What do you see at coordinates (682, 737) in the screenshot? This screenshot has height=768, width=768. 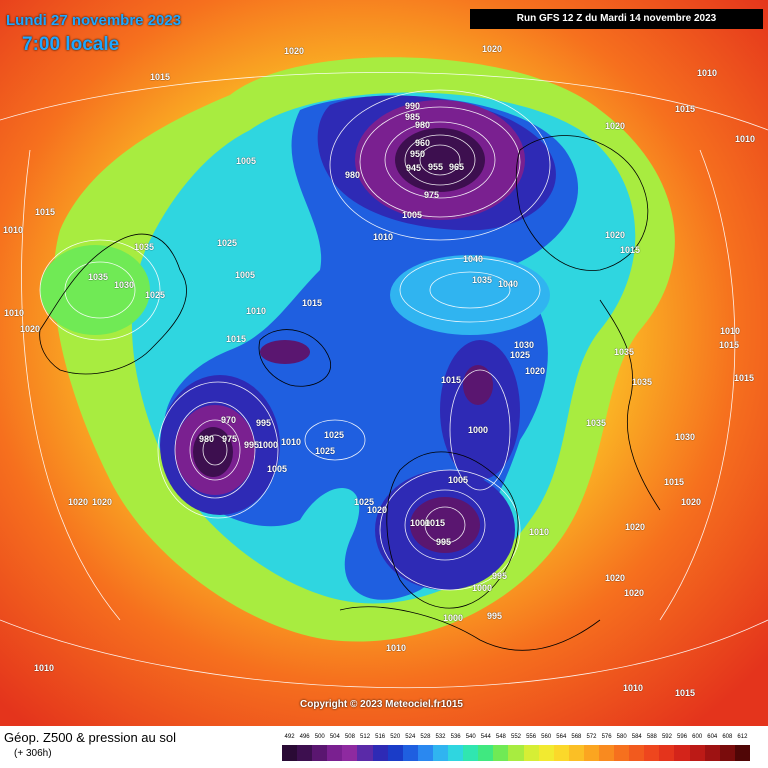 I see `scale-tick-label: 596` at bounding box center [682, 737].